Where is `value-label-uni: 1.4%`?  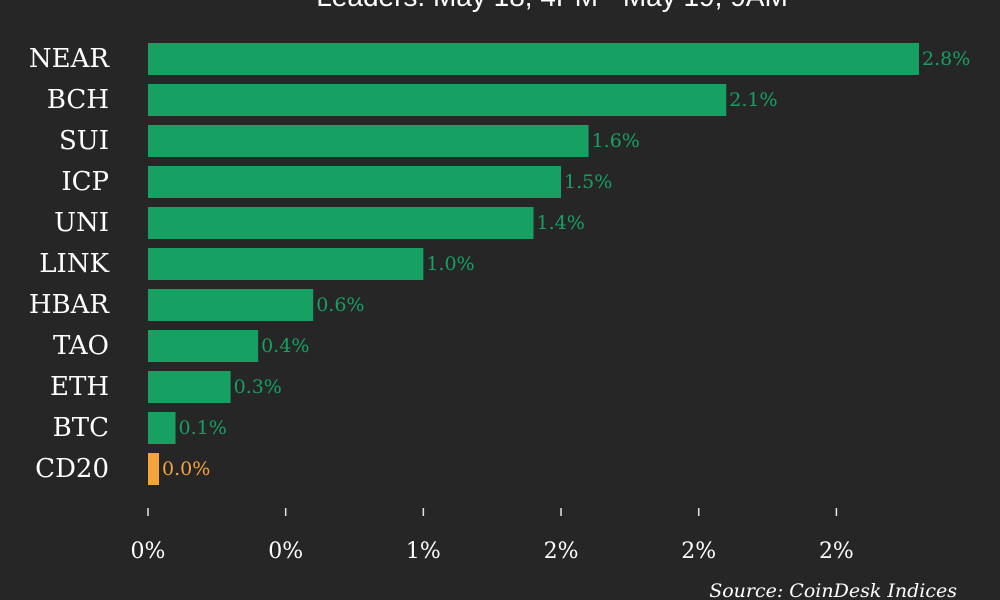
value-label-uni: 1.4% is located at coordinates (561, 223).